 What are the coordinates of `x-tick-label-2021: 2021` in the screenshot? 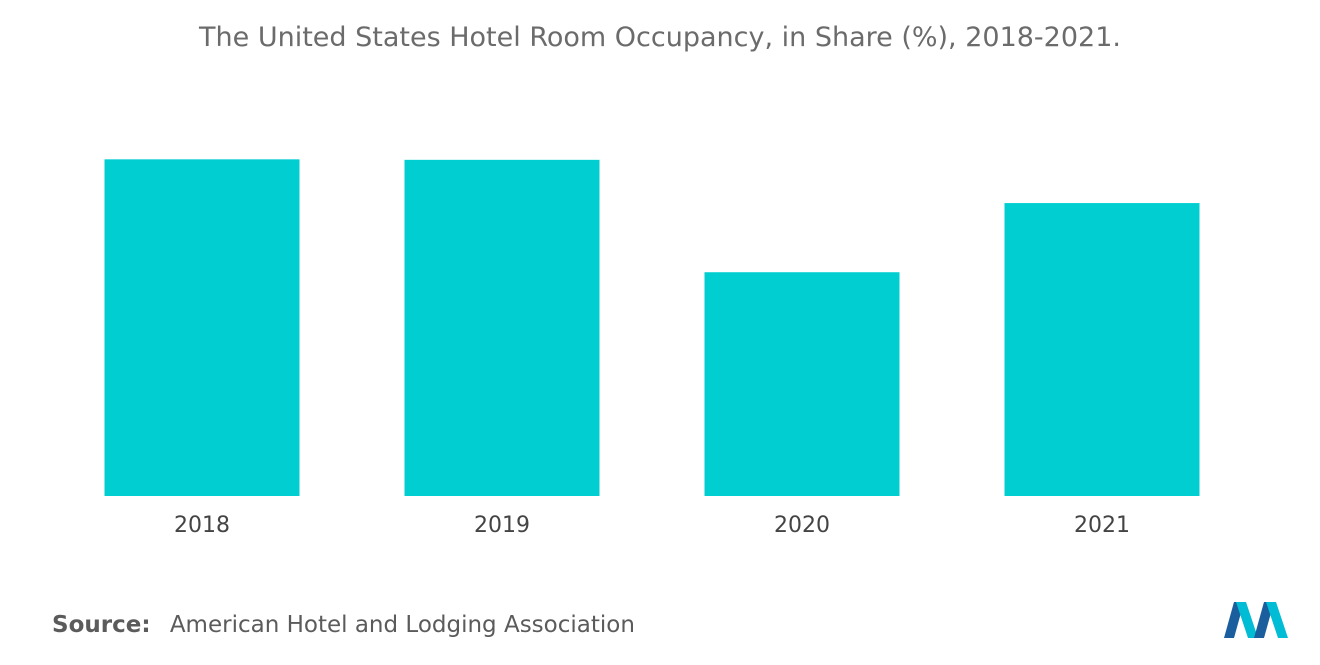 It's located at (1102, 525).